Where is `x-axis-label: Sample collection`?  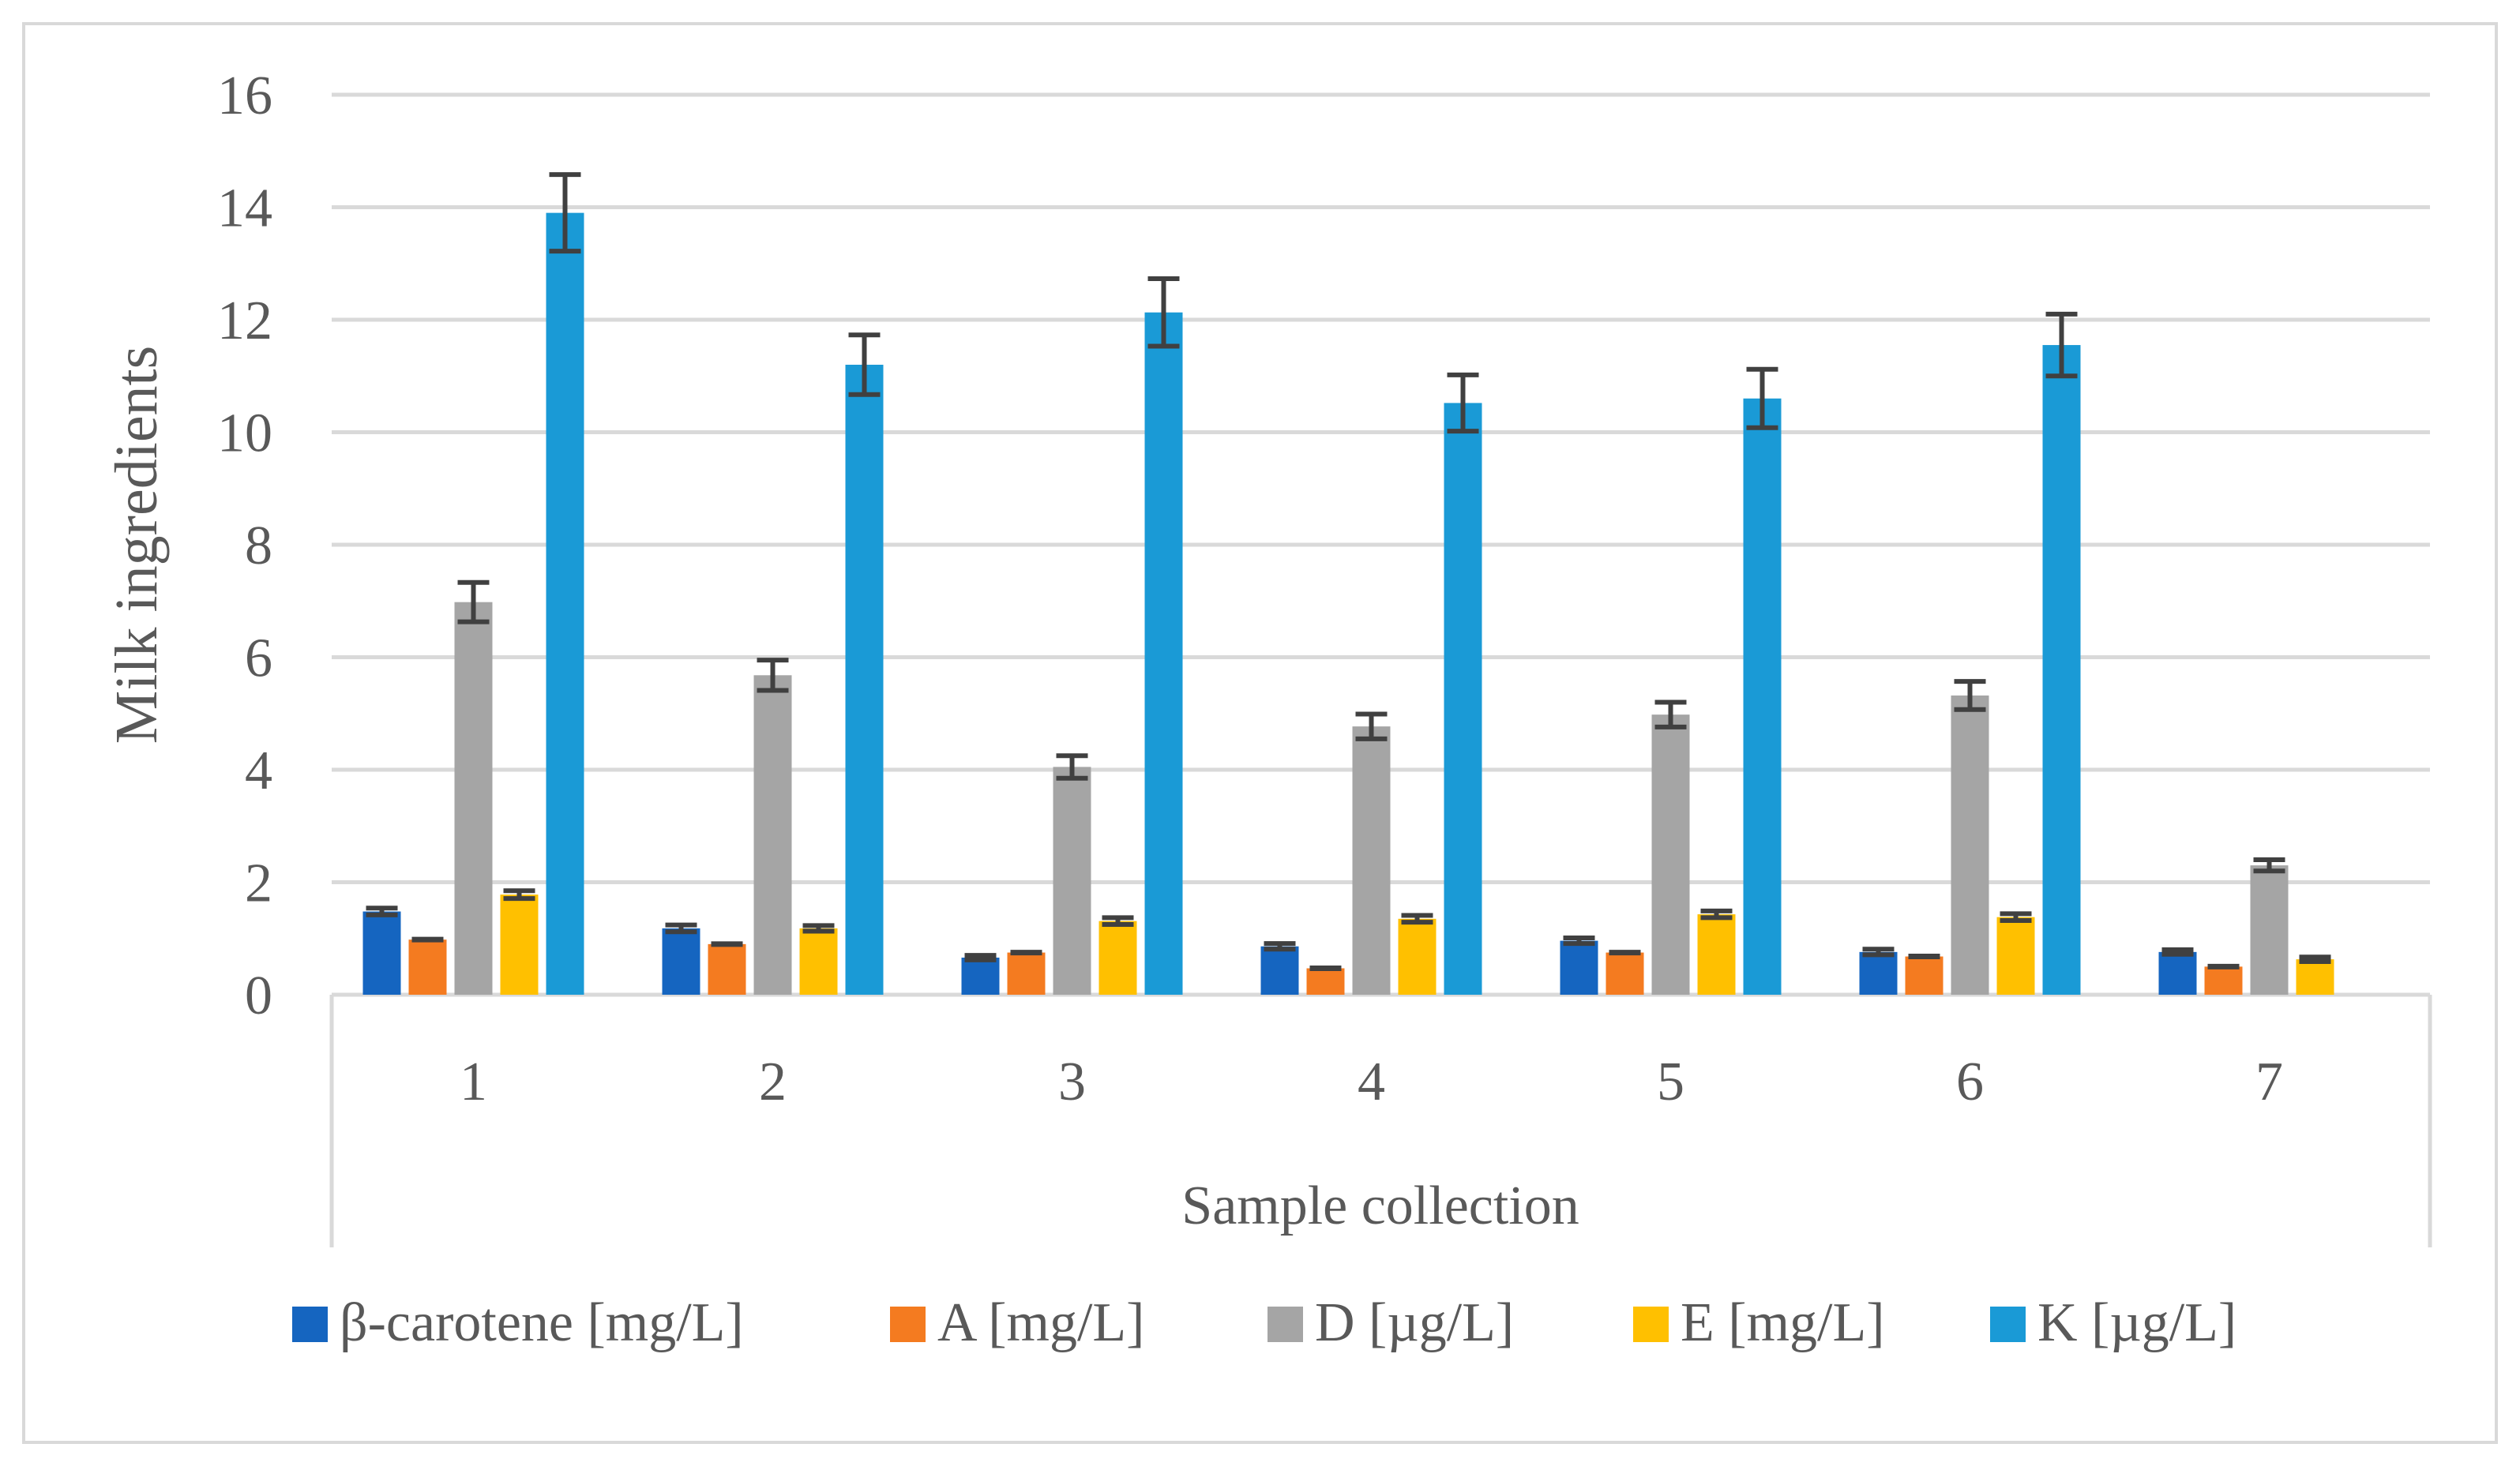 x-axis-label: Sample collection is located at coordinates (1380, 1206).